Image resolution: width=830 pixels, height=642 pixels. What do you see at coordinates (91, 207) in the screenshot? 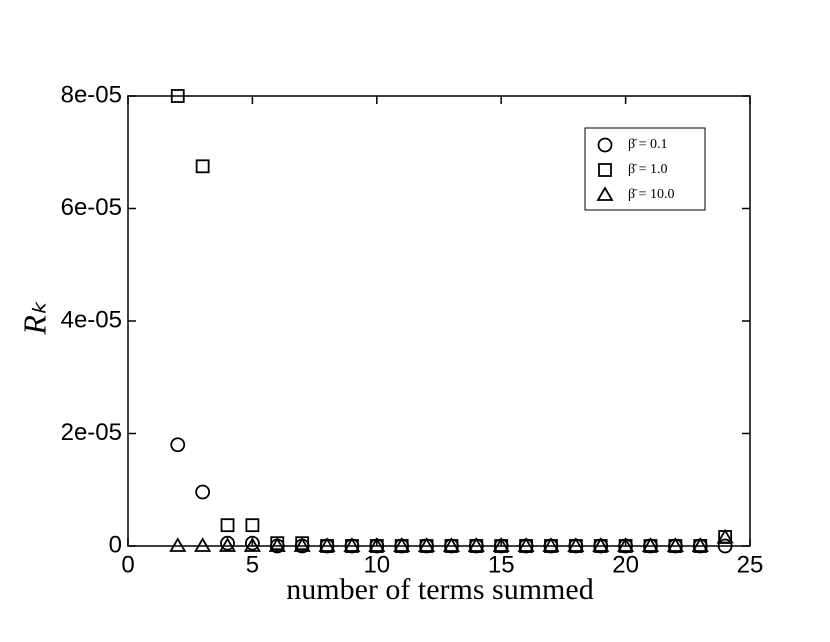
I see `y-tick-label: 6e-05` at bounding box center [91, 207].